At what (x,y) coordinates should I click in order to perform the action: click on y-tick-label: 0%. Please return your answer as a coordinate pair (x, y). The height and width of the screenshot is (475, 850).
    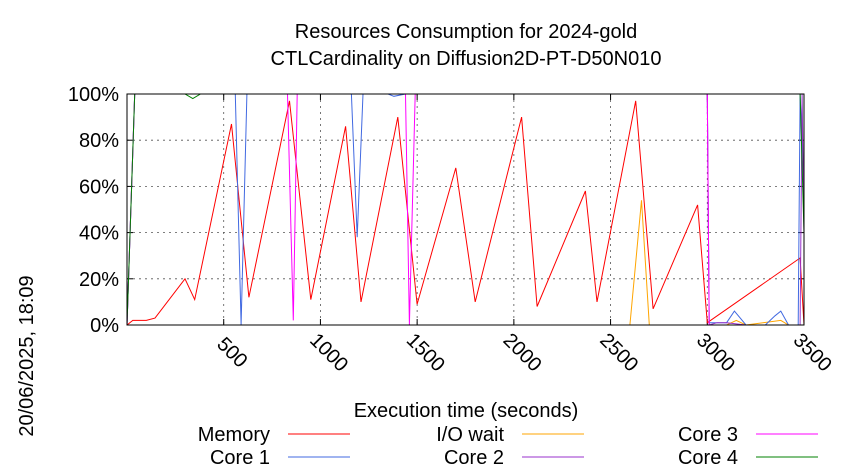
    Looking at the image, I should click on (104, 326).